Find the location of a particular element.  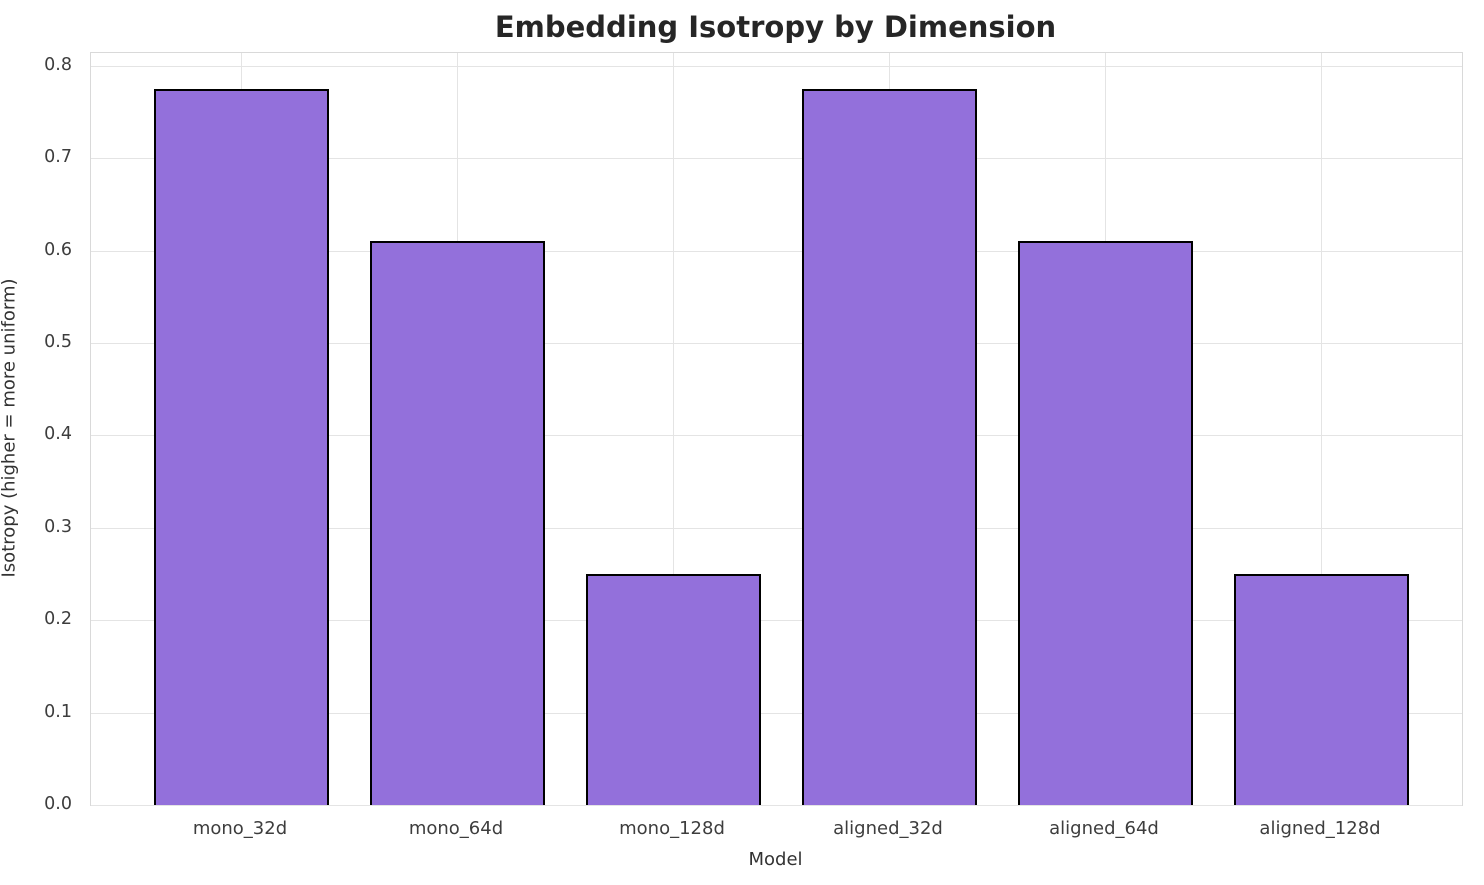

gridline-x-aligned_128d is located at coordinates (1321, 429).